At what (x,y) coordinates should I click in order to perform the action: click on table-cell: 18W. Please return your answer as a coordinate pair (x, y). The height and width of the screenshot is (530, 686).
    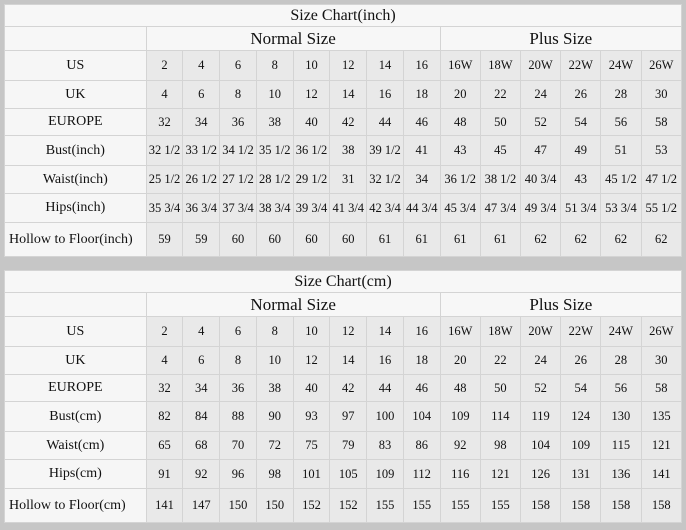
    Looking at the image, I should click on (500, 65).